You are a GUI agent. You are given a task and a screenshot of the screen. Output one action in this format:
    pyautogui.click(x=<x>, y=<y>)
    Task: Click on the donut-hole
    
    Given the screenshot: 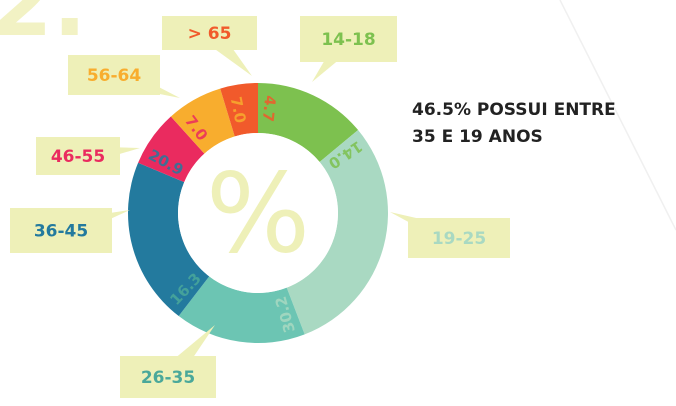 What is the action you would take?
    pyautogui.click(x=258, y=213)
    